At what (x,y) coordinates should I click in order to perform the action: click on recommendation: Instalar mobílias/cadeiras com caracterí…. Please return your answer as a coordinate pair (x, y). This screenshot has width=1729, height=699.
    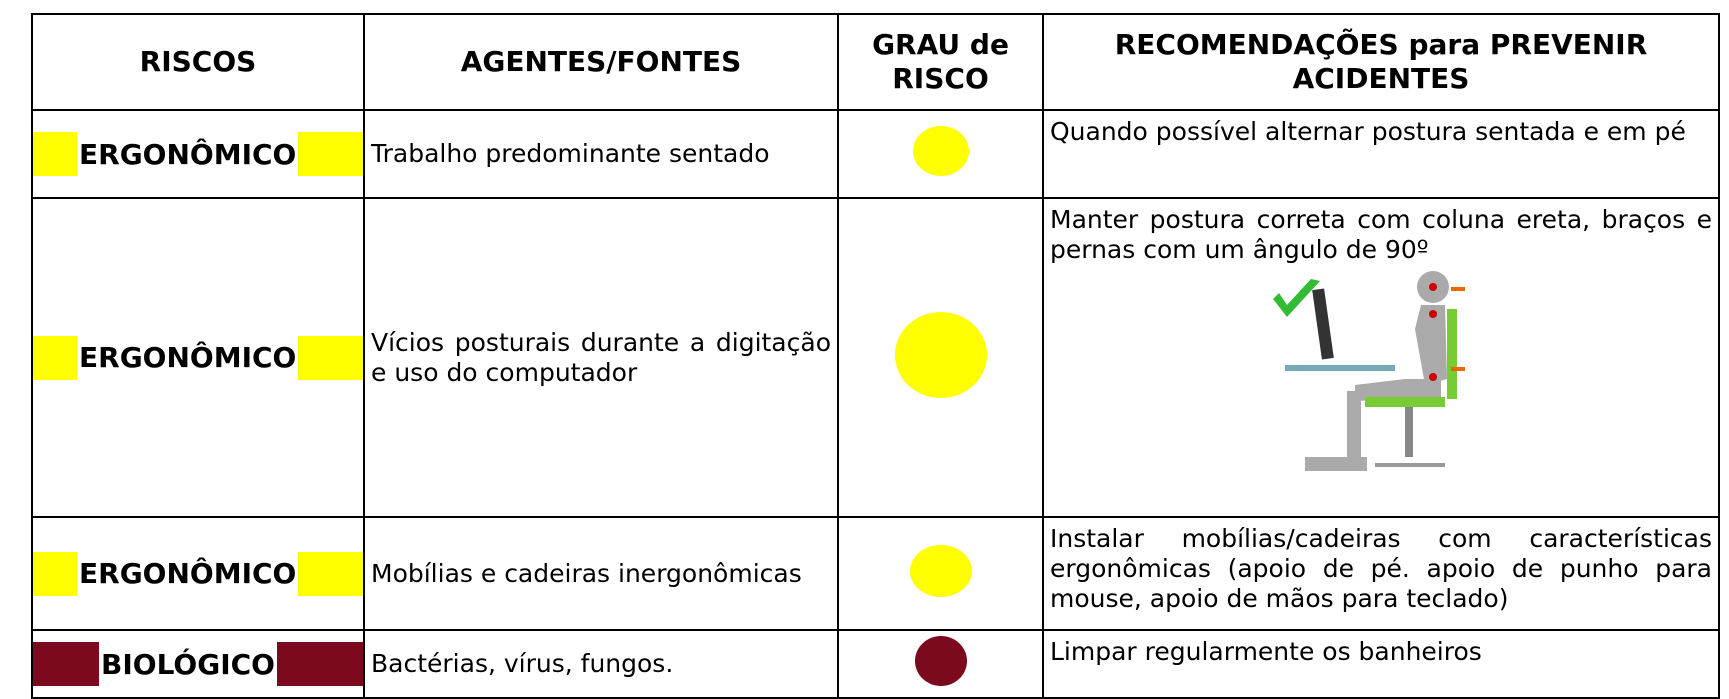
    Looking at the image, I should click on (1381, 573).